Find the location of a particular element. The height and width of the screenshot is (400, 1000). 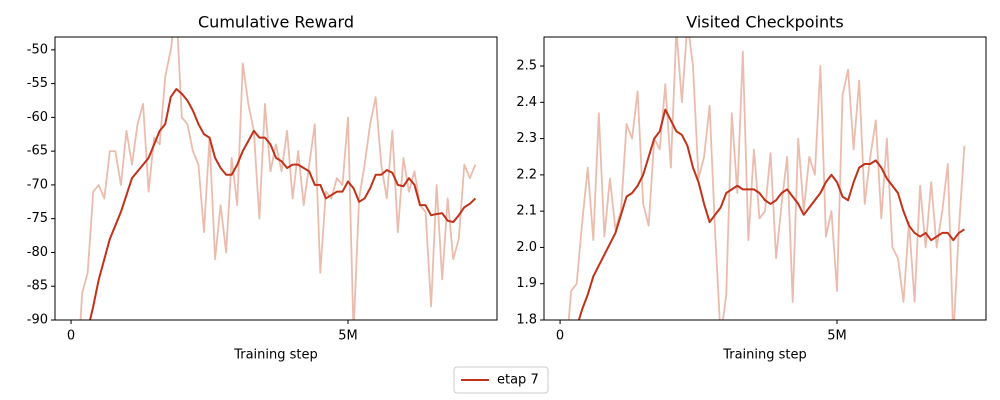

y-tick-label: 2.4 is located at coordinates (526, 102).